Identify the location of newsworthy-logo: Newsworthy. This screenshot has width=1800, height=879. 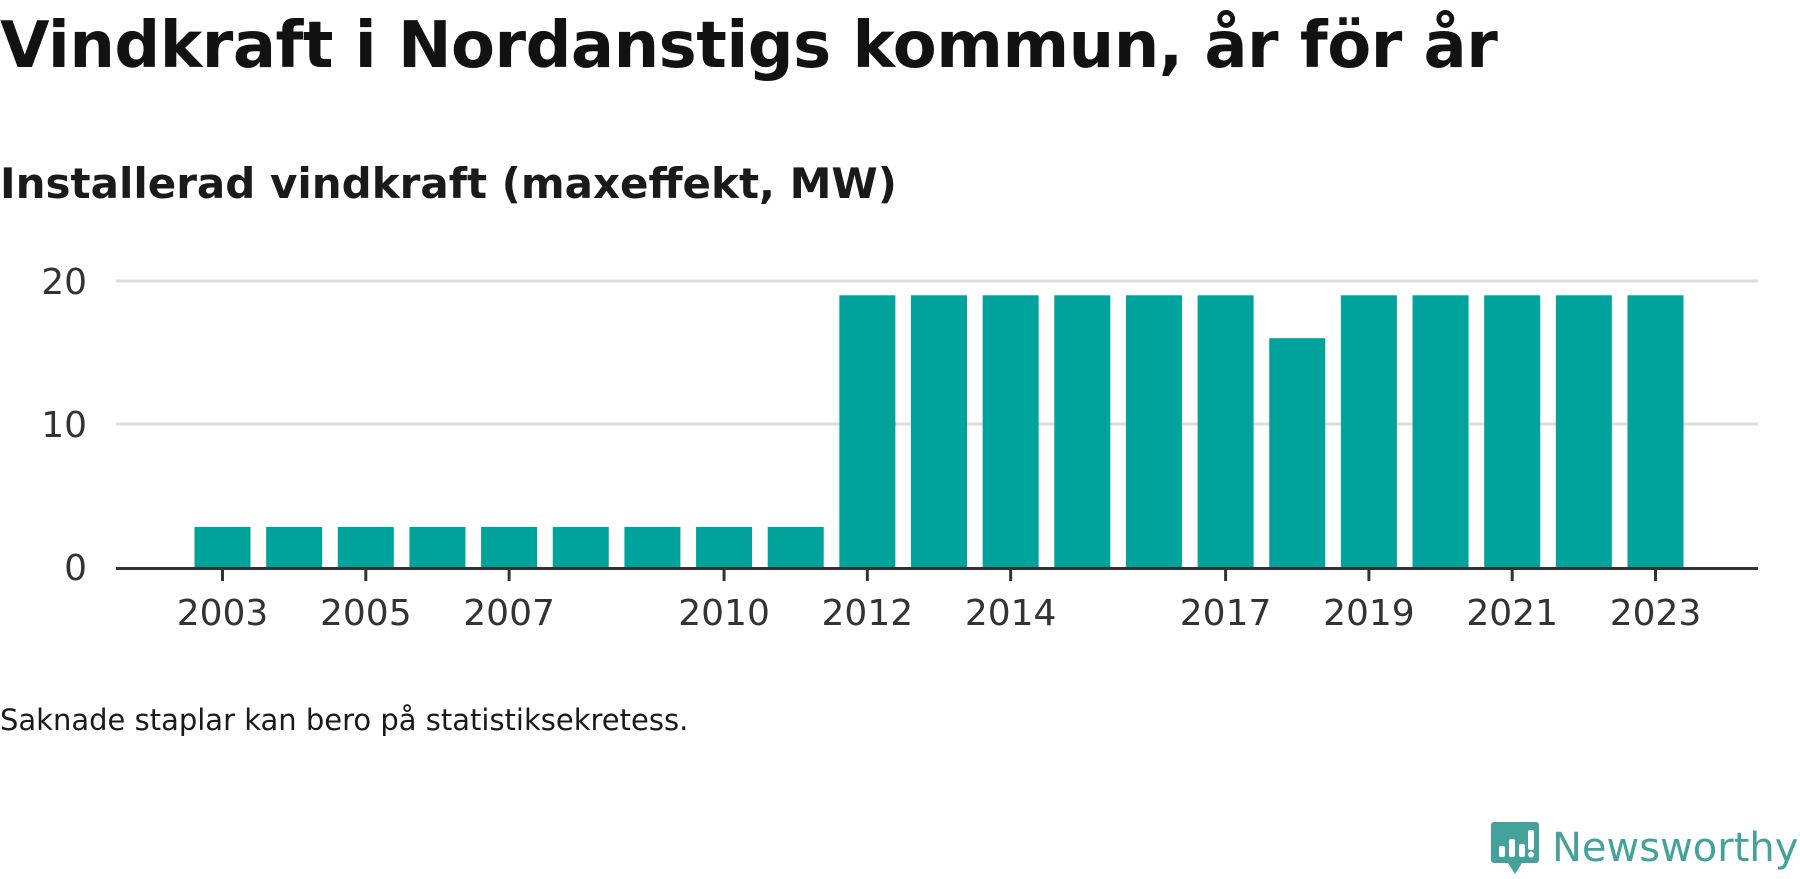
(1644, 848).